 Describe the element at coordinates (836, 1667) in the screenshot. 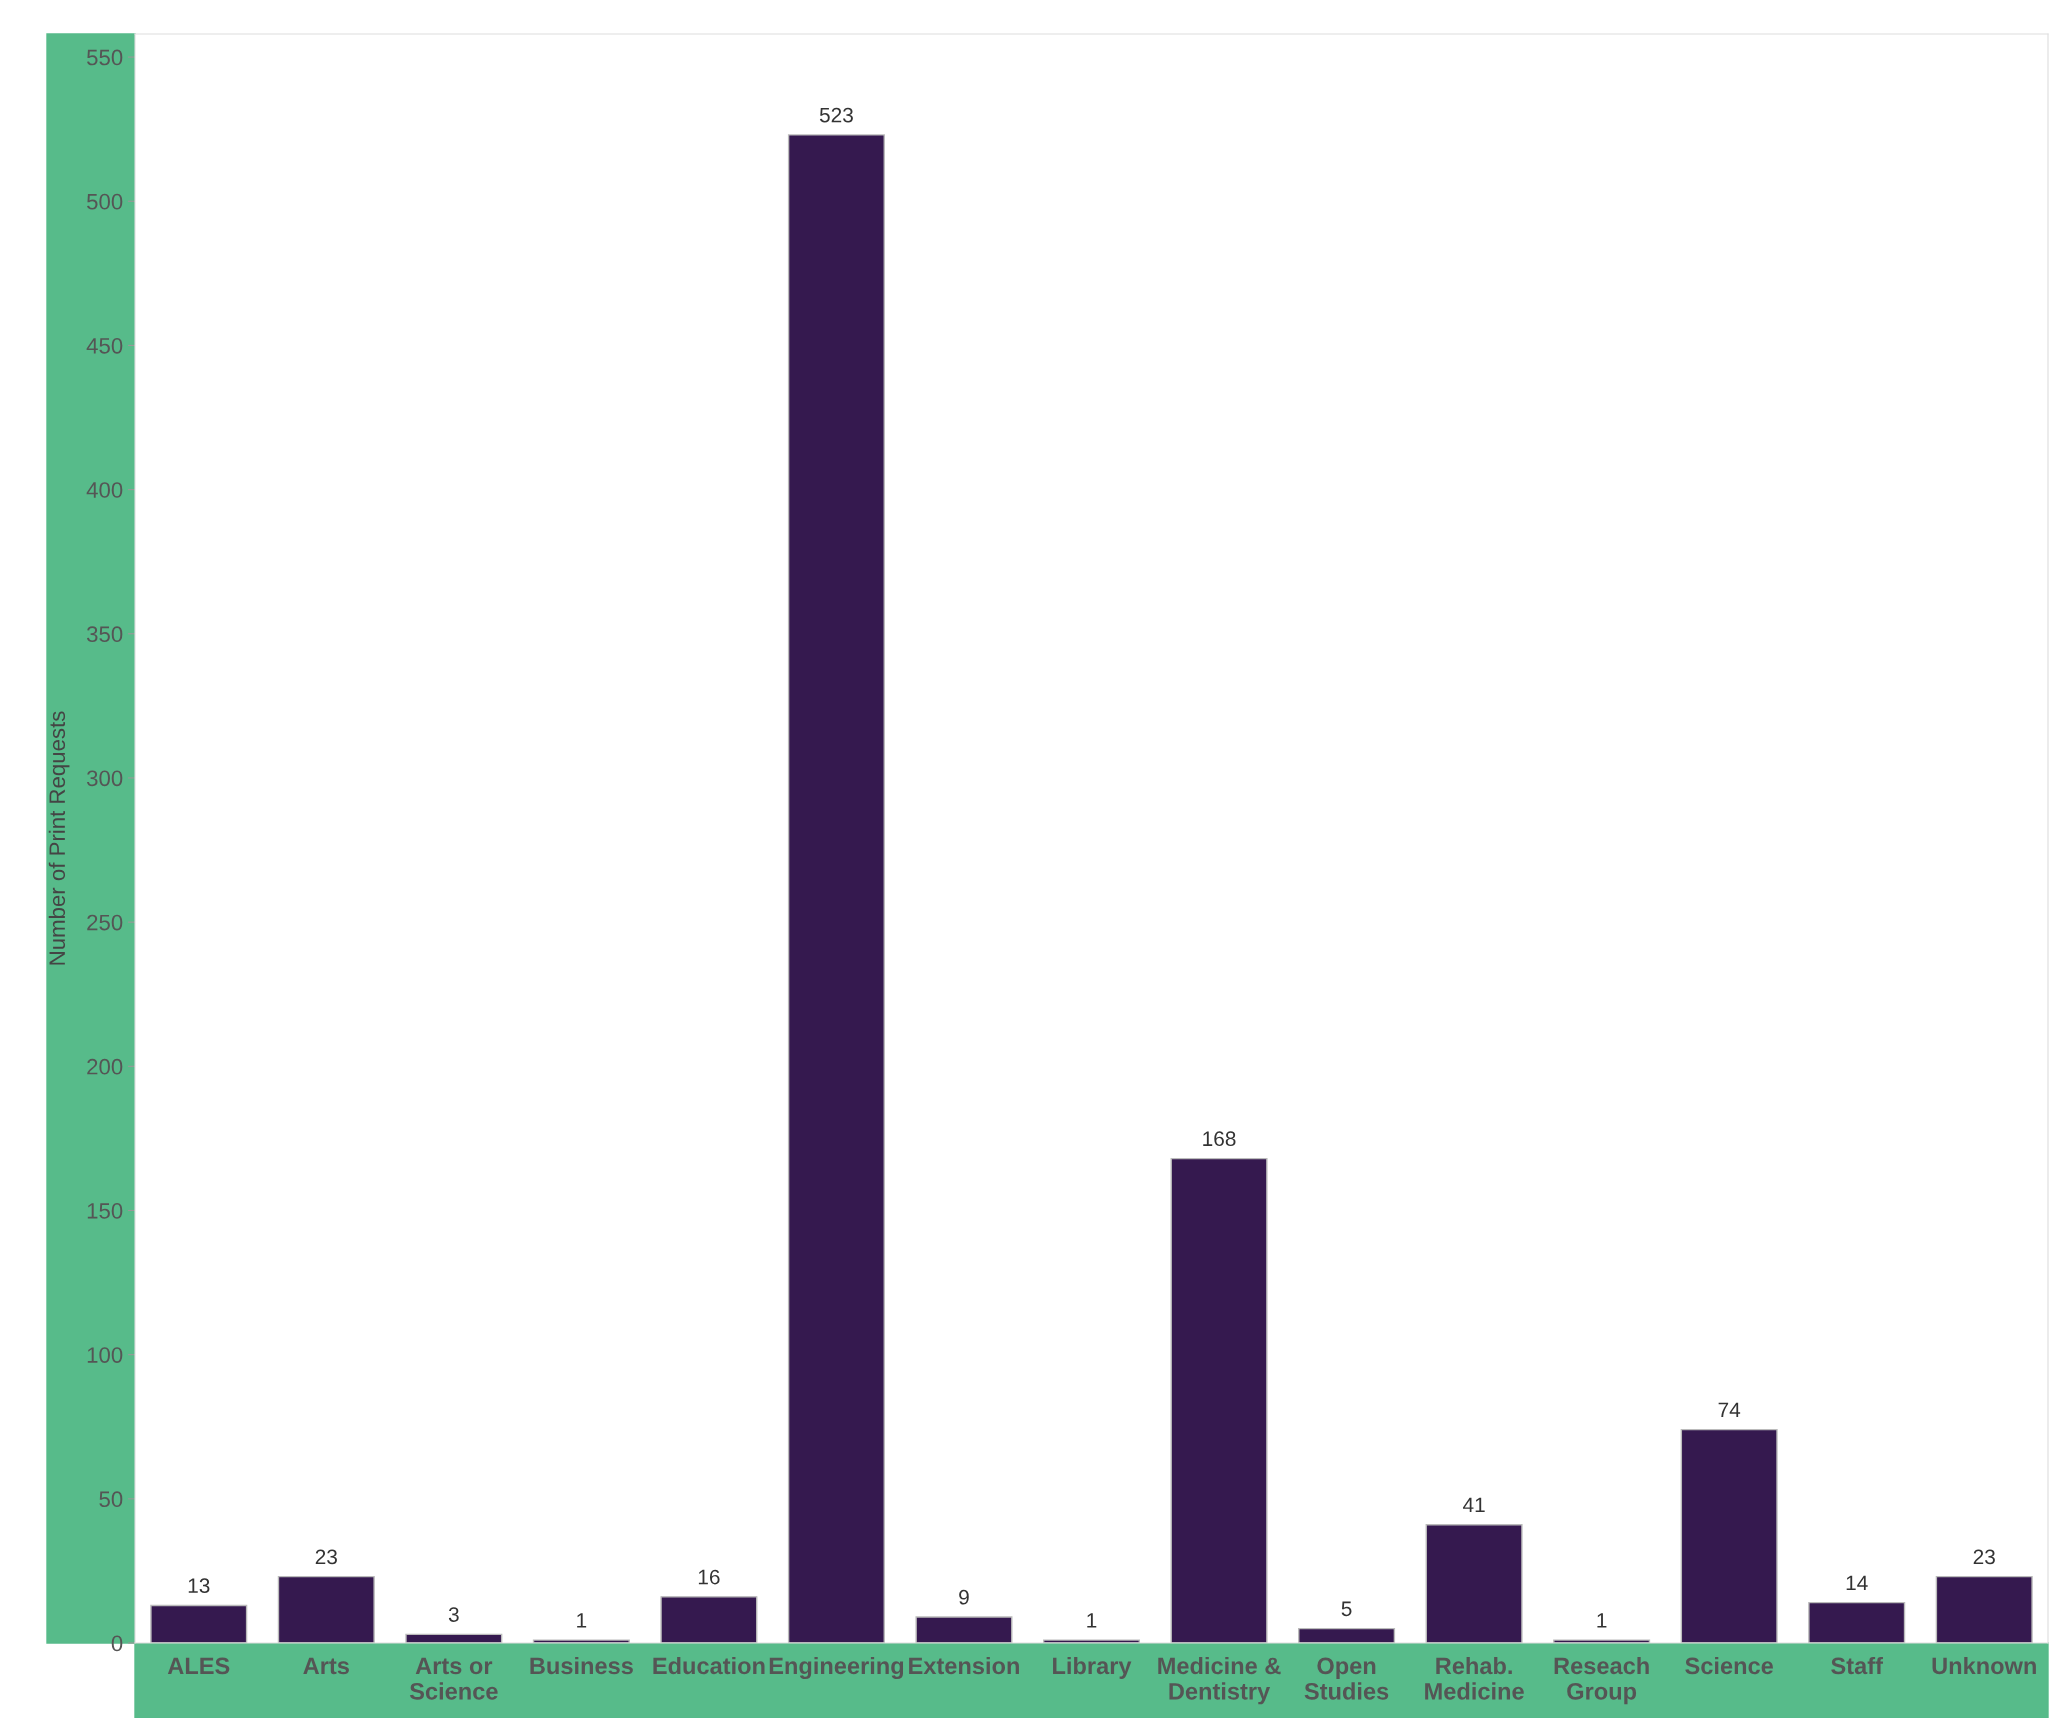

I see `x-tick-label: Engineering` at that location.